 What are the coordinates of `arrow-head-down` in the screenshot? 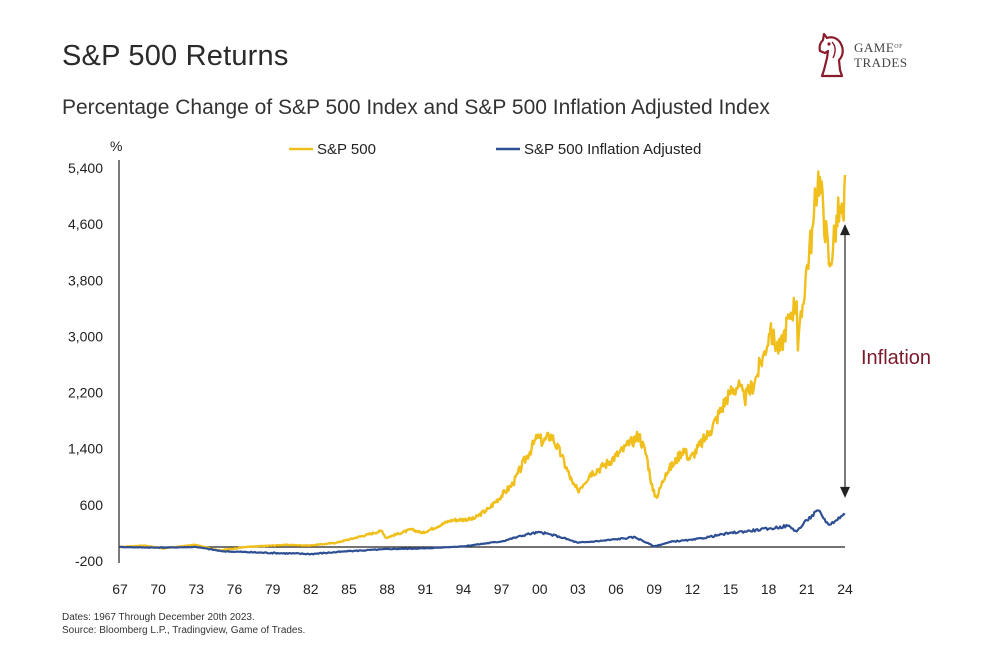 It's located at (845, 492).